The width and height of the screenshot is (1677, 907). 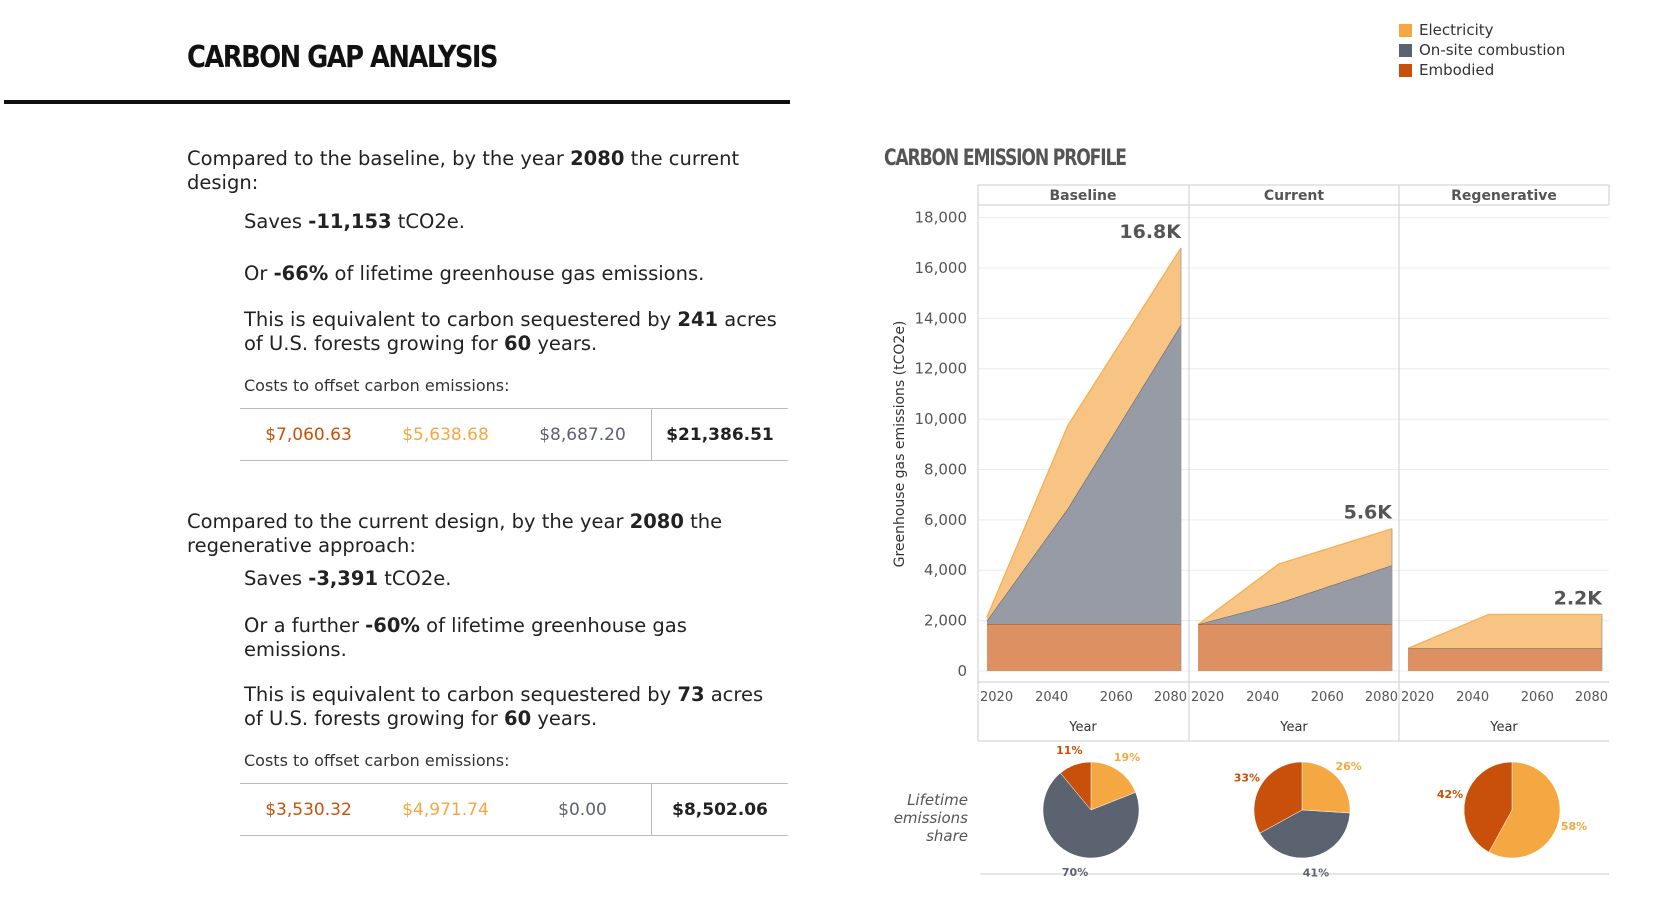 I want to click on area-electricity-current, so click(x=1295, y=576).